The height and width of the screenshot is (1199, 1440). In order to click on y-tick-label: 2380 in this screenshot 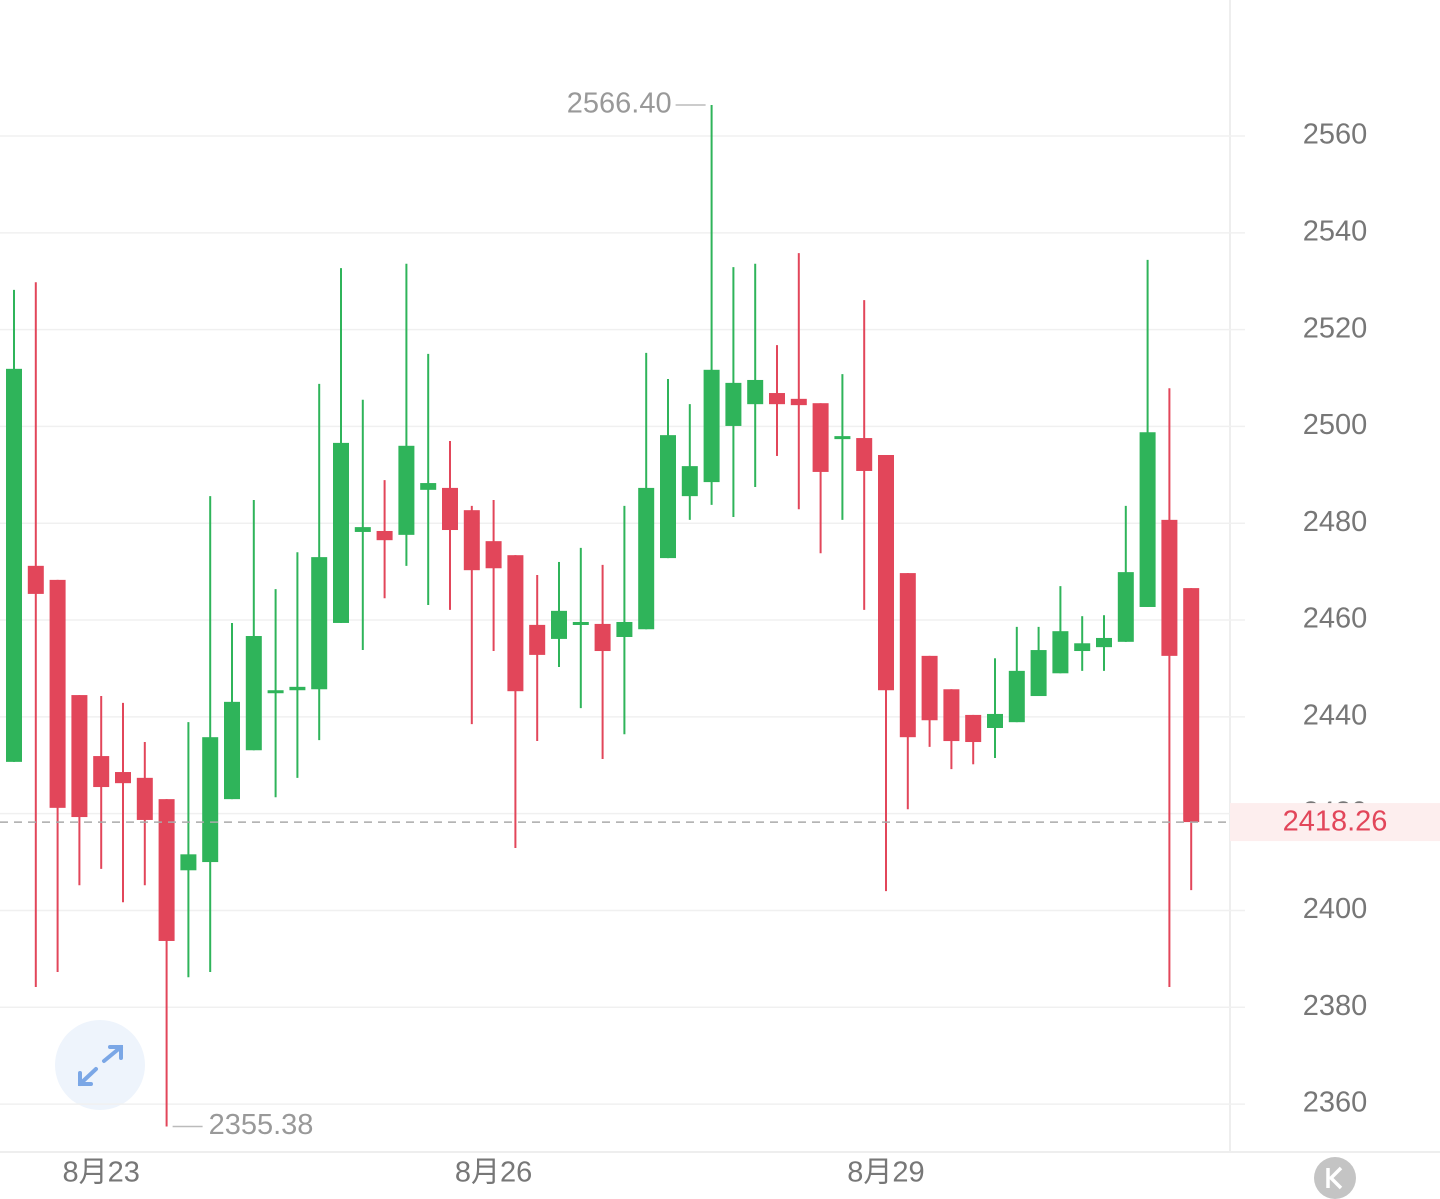, I will do `click(1335, 1006)`.